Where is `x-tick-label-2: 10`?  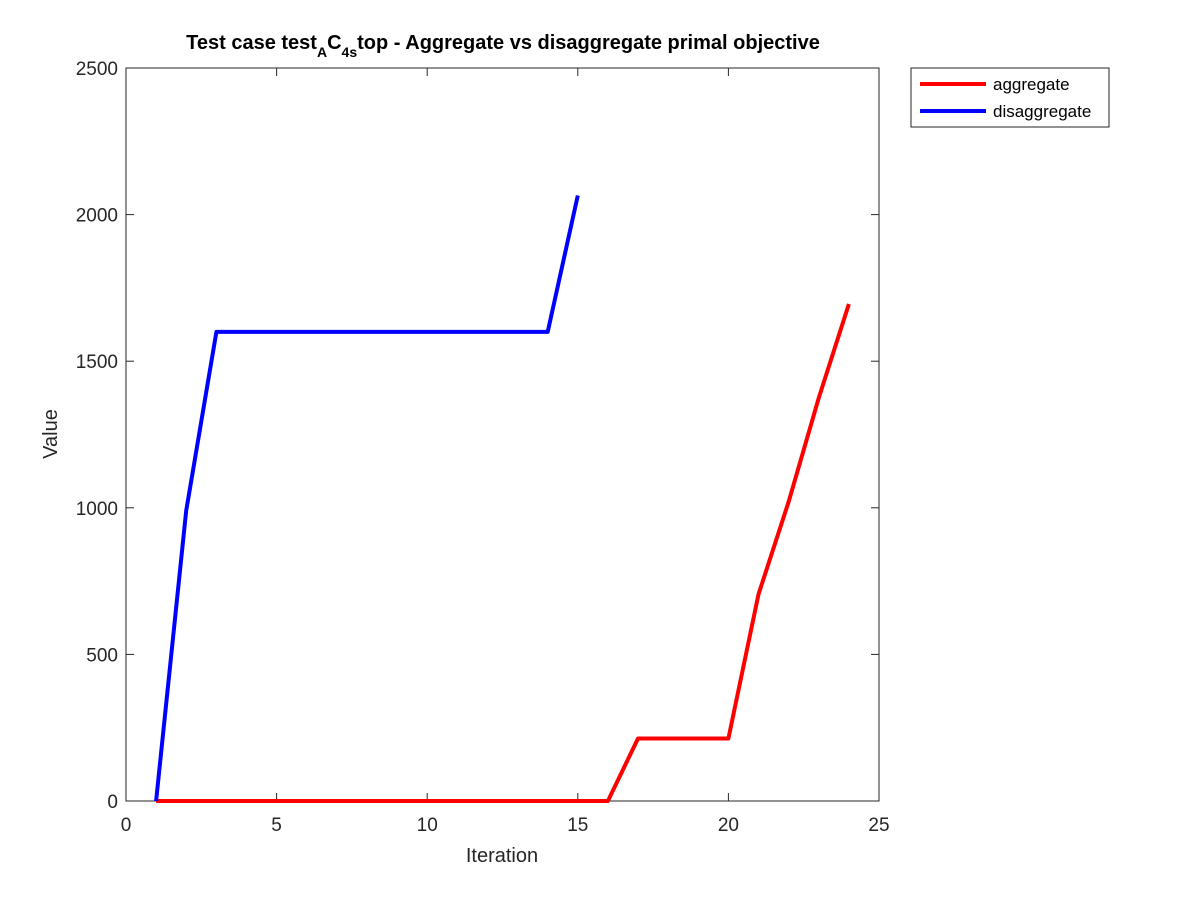 x-tick-label-2: 10 is located at coordinates (427, 825).